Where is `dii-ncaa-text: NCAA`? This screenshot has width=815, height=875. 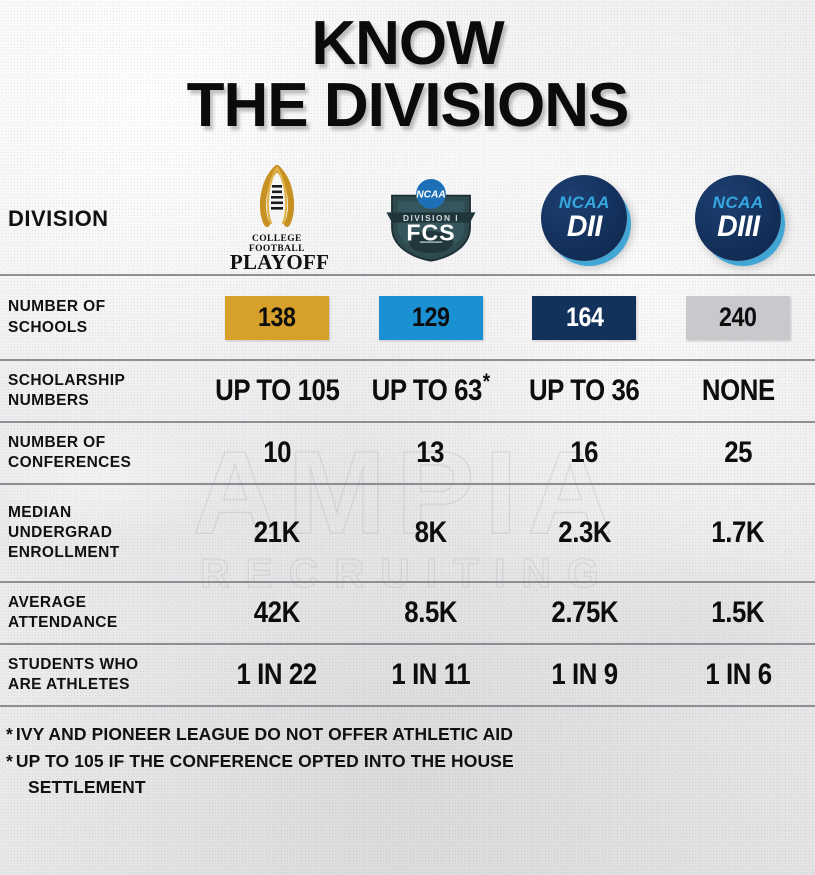
dii-ncaa-text: NCAA is located at coordinates (584, 203).